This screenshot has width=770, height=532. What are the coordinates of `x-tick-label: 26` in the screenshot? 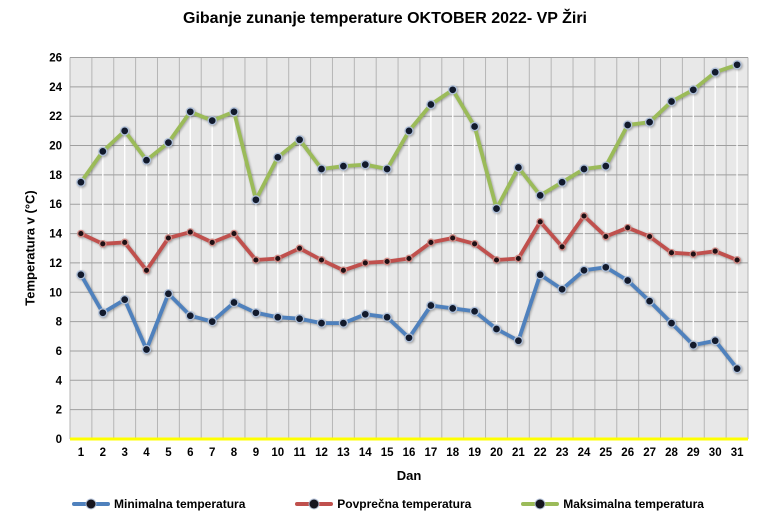 It's located at (627, 453).